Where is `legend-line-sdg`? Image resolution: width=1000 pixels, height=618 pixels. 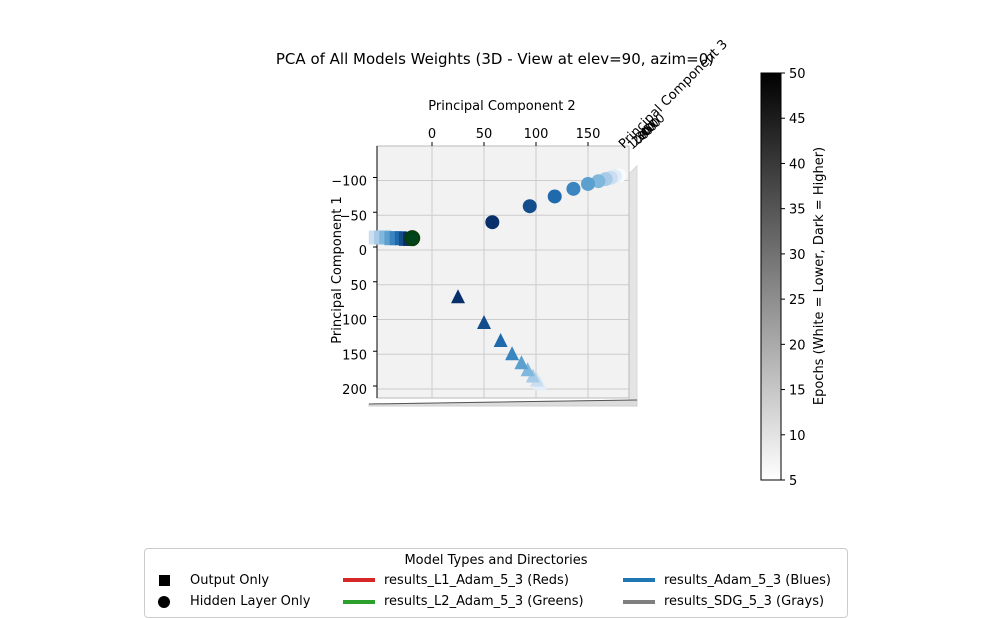 legend-line-sdg is located at coordinates (639, 602).